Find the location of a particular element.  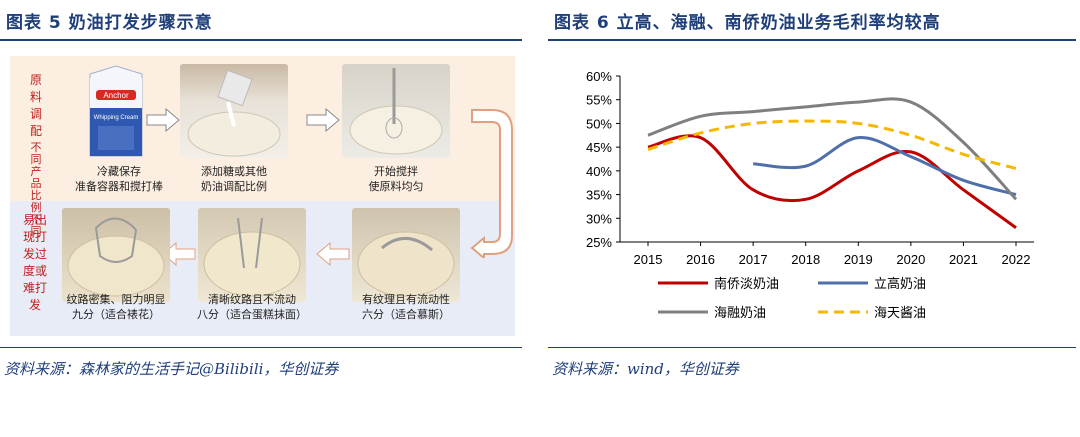

x-tick-label: 2015 is located at coordinates (648, 259).